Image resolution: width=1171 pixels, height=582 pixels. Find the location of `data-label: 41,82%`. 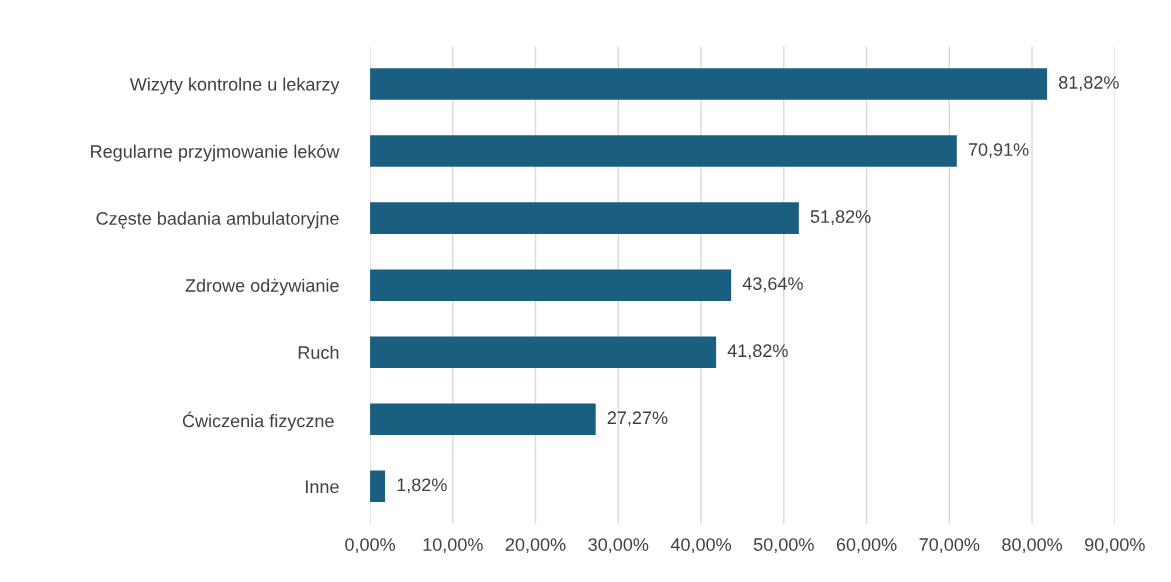

data-label: 41,82% is located at coordinates (757, 352).